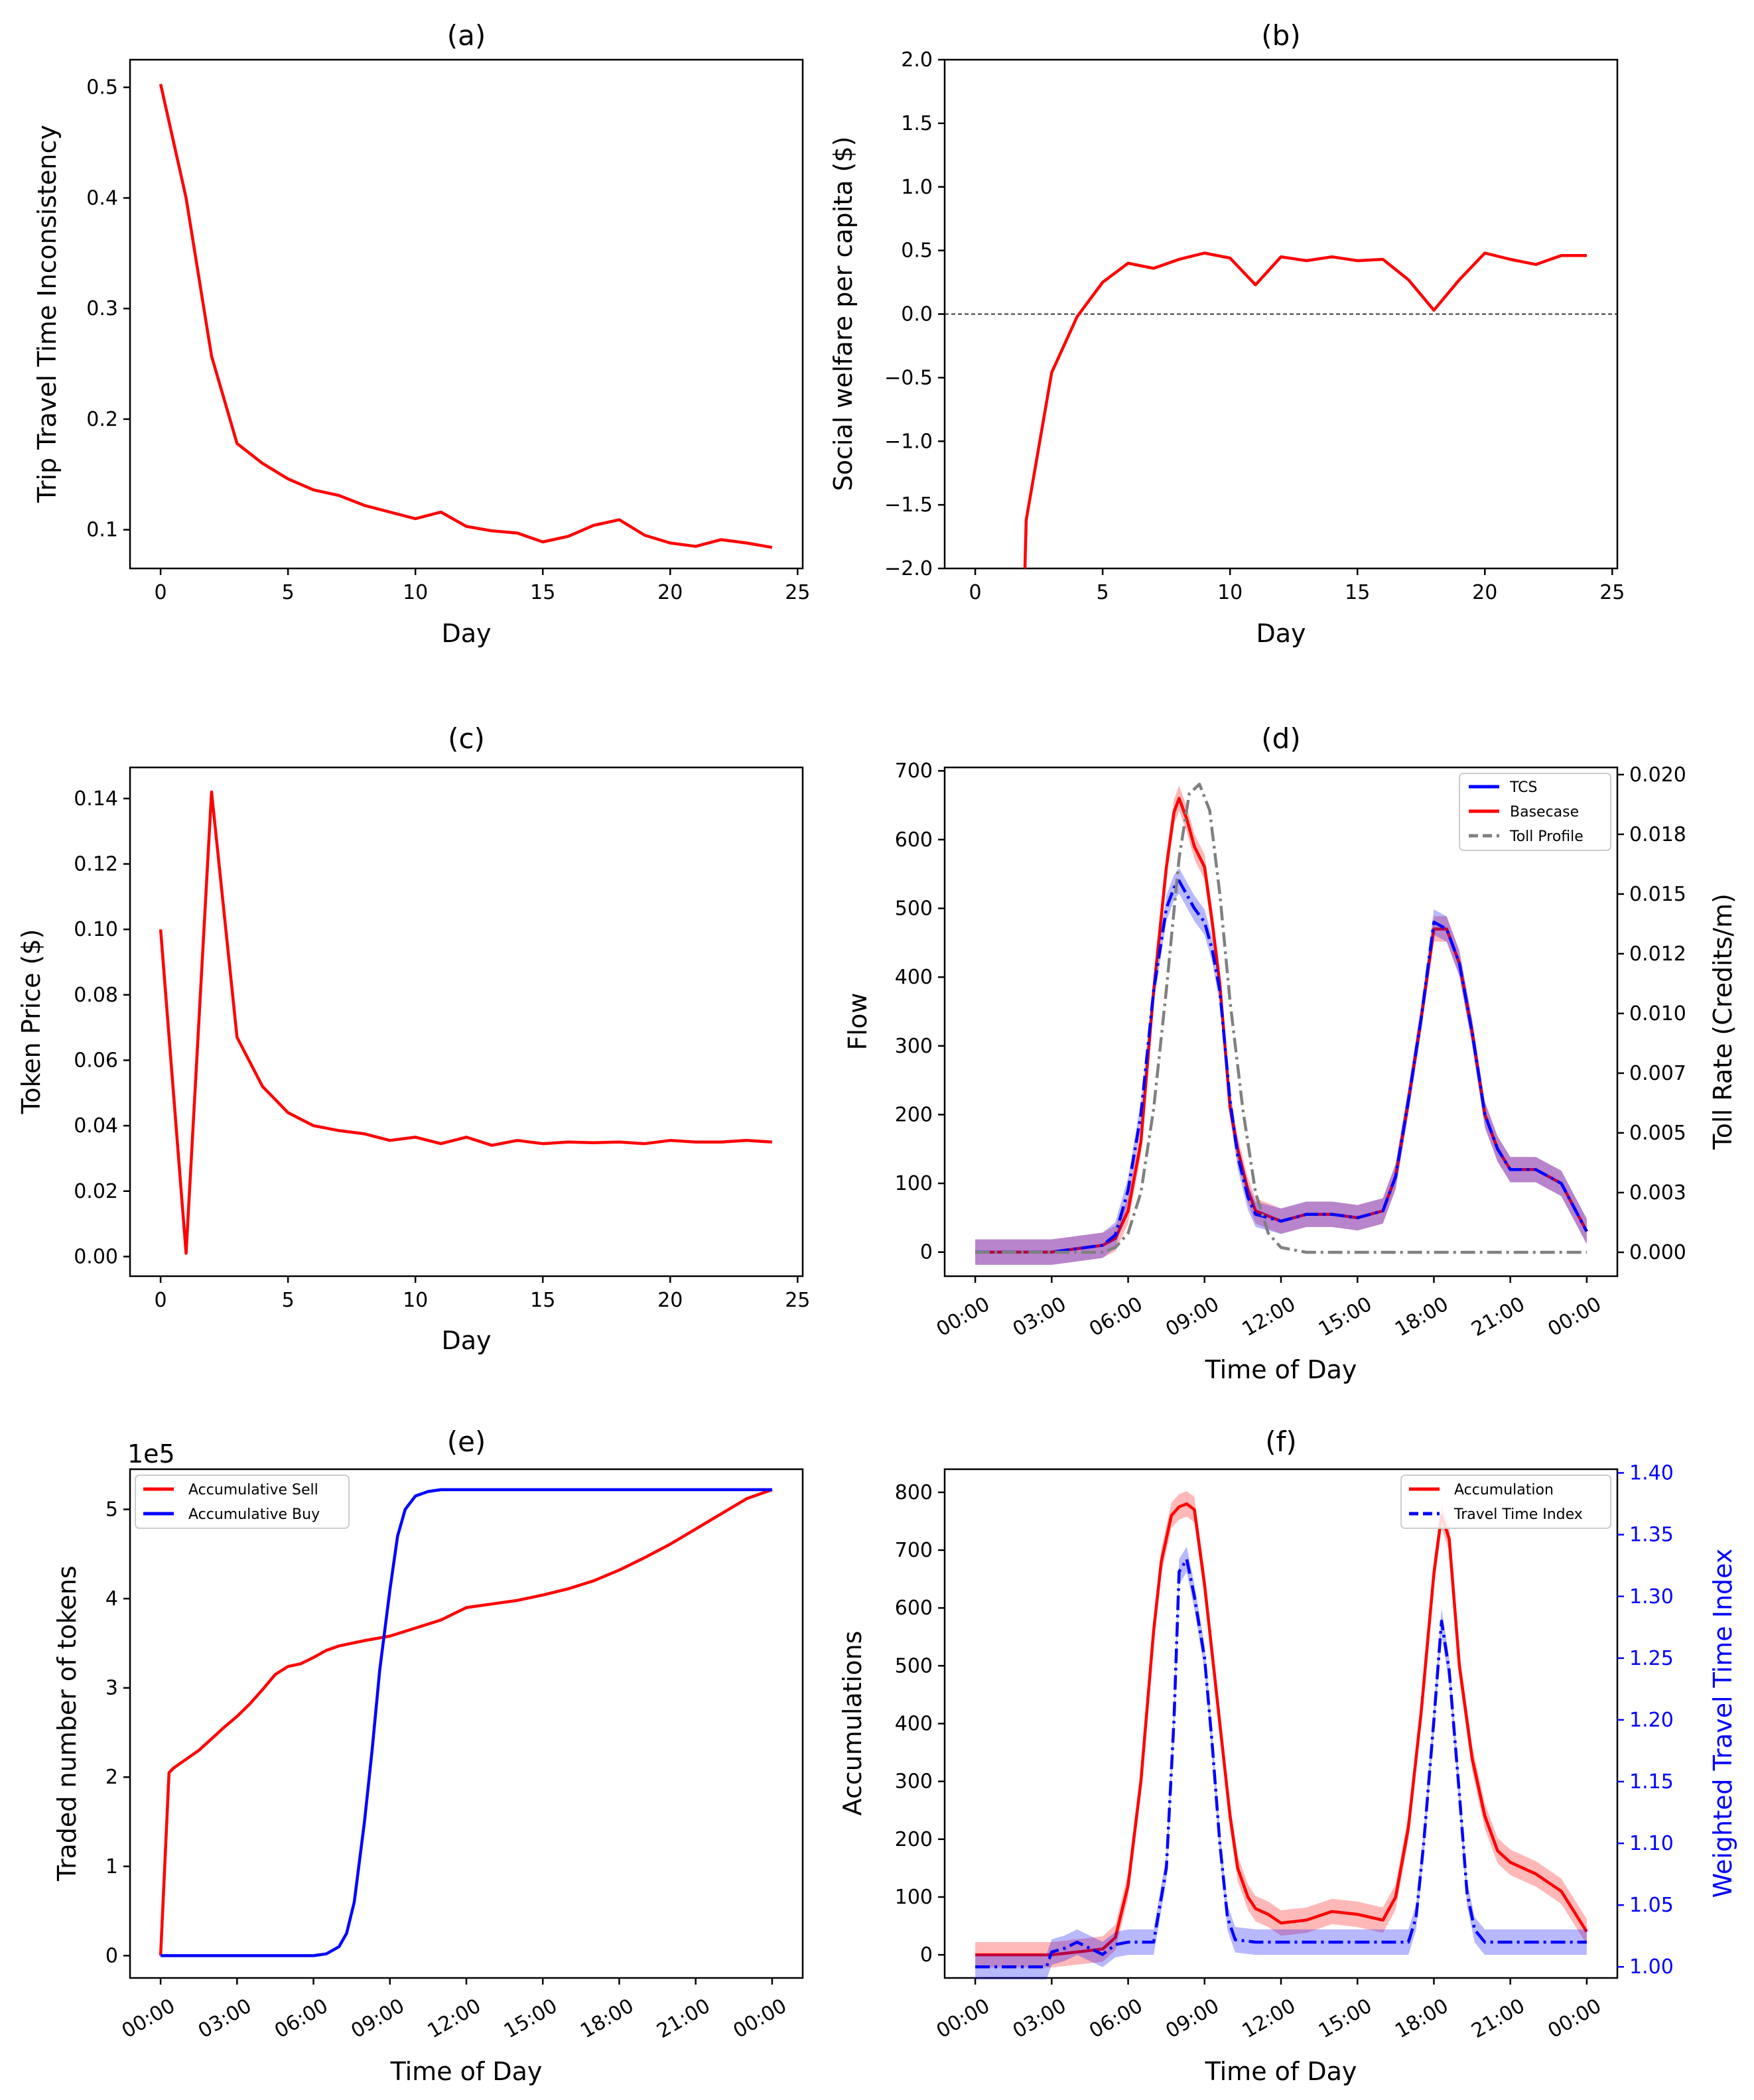 This screenshot has height=2100, width=1754. Describe the element at coordinates (1657, 1252) in the screenshot. I see `ytick-right-label-d-0: 0.000` at that location.